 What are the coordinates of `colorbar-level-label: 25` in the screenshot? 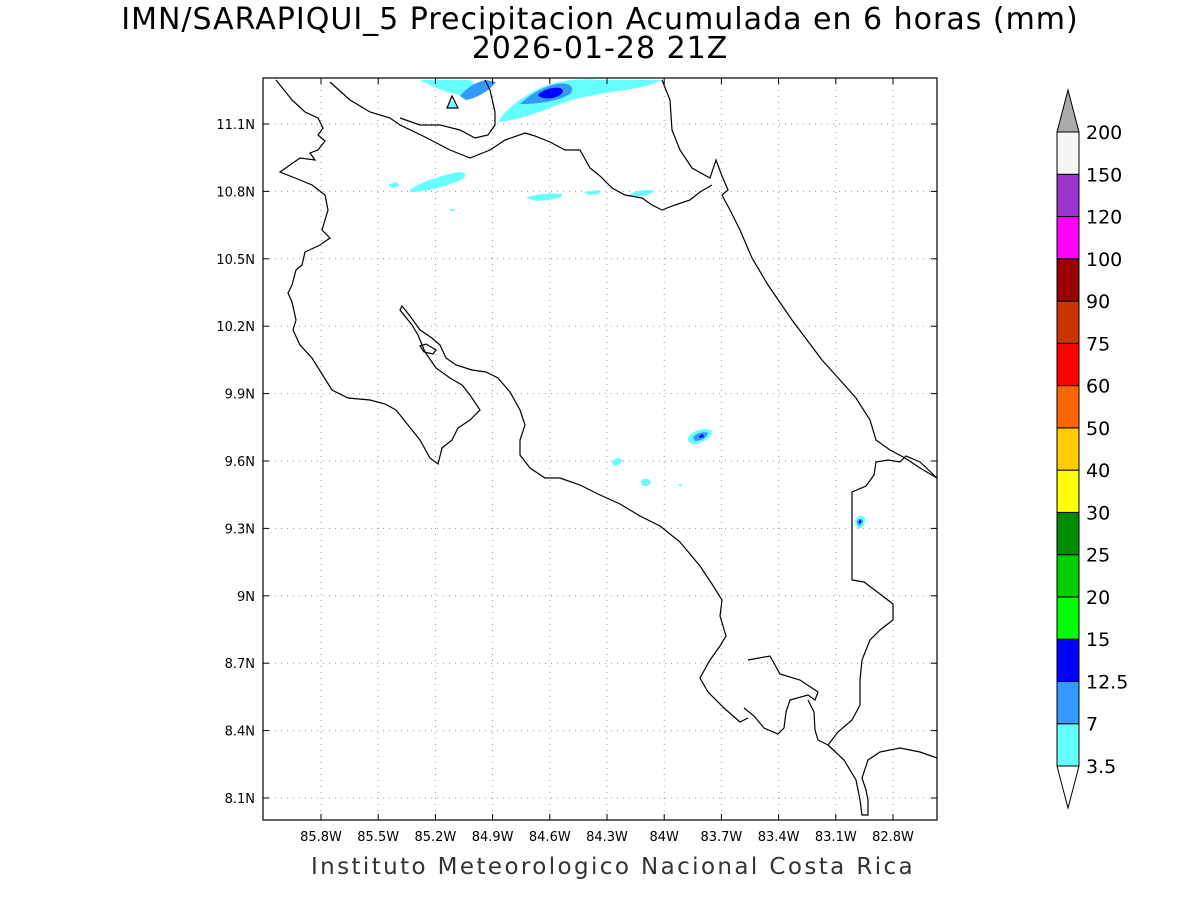 It's located at (1098, 556).